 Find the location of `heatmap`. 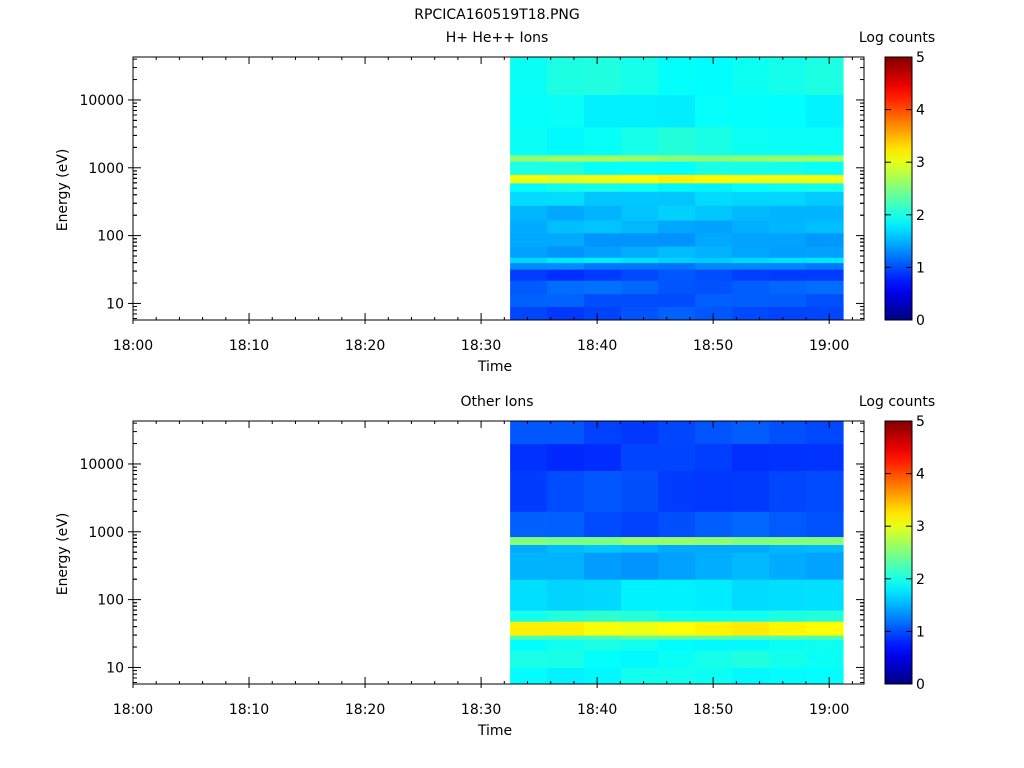

heatmap is located at coordinates (677, 189).